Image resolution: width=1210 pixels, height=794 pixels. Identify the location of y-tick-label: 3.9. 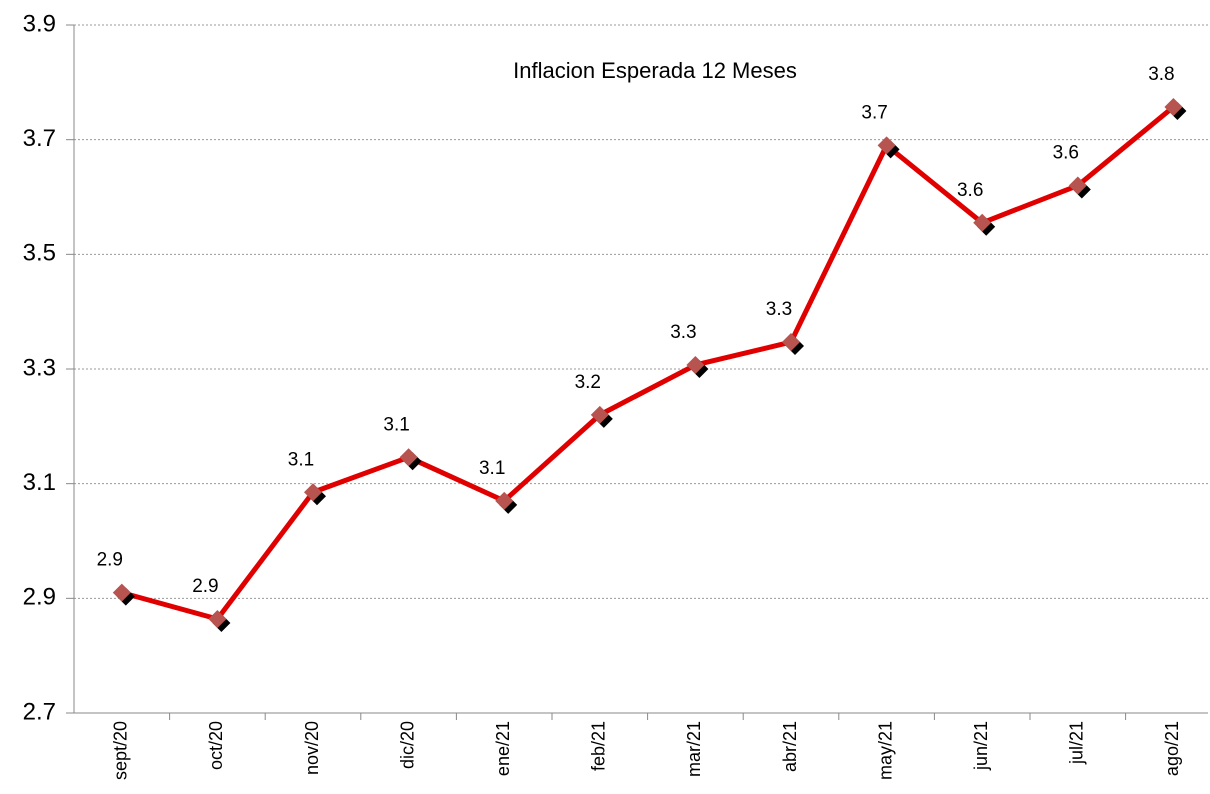
(39, 23).